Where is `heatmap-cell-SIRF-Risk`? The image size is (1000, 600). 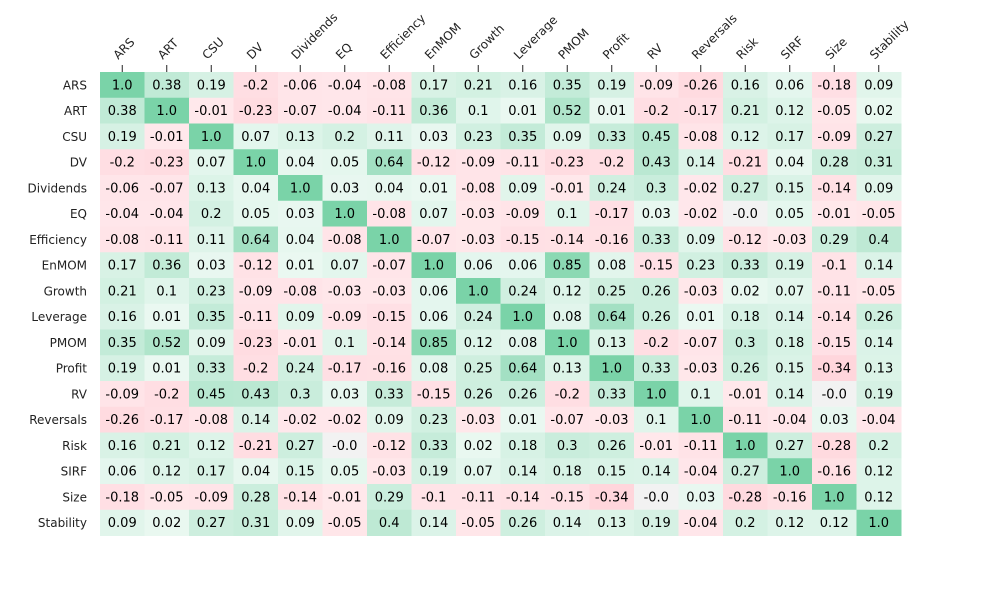
heatmap-cell-SIRF-Risk is located at coordinates (745, 471).